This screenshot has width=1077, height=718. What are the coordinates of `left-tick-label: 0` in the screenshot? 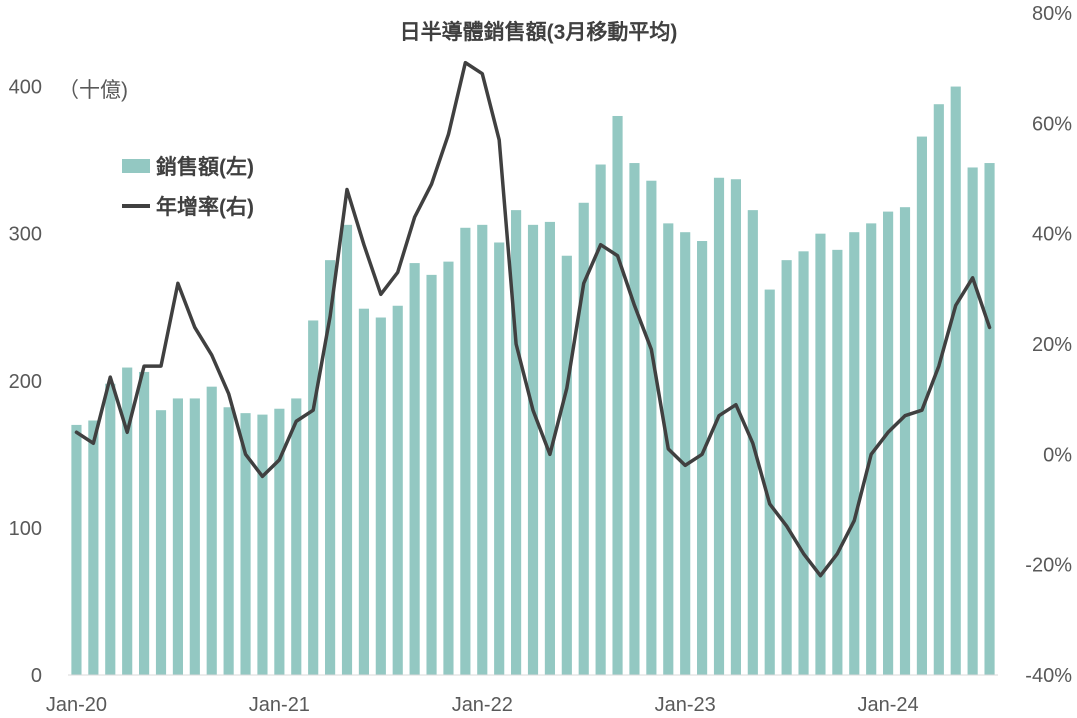 It's located at (36, 676).